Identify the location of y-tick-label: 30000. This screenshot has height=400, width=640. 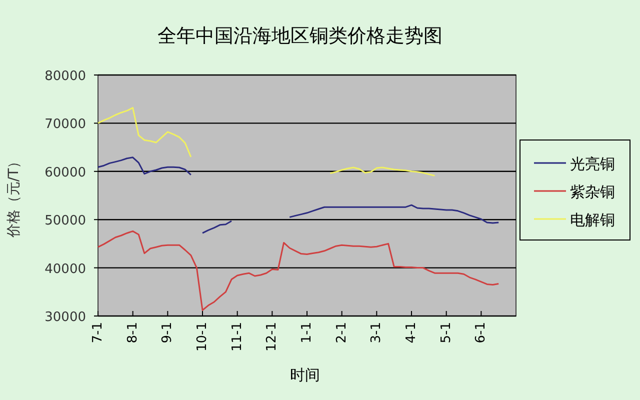
(65, 317).